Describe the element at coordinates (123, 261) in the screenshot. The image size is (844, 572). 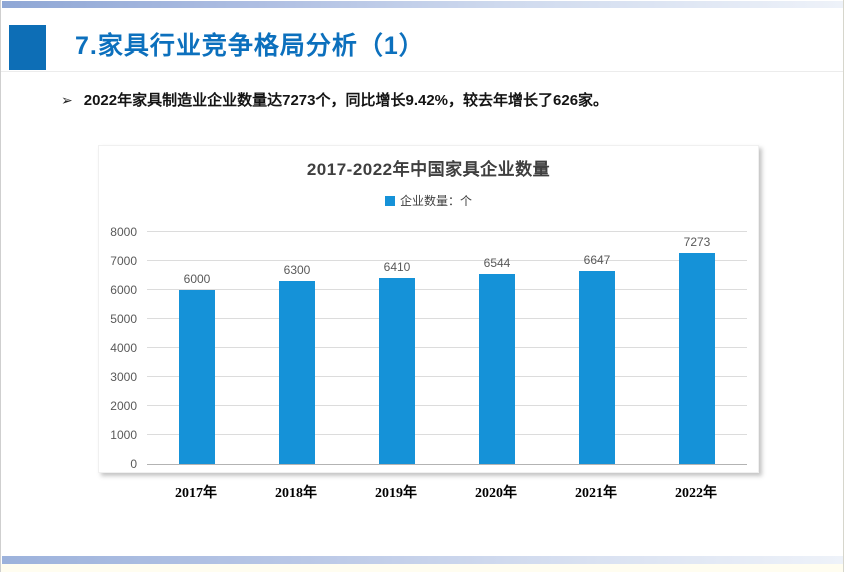
I see `y-axis-tick-label: 7000` at that location.